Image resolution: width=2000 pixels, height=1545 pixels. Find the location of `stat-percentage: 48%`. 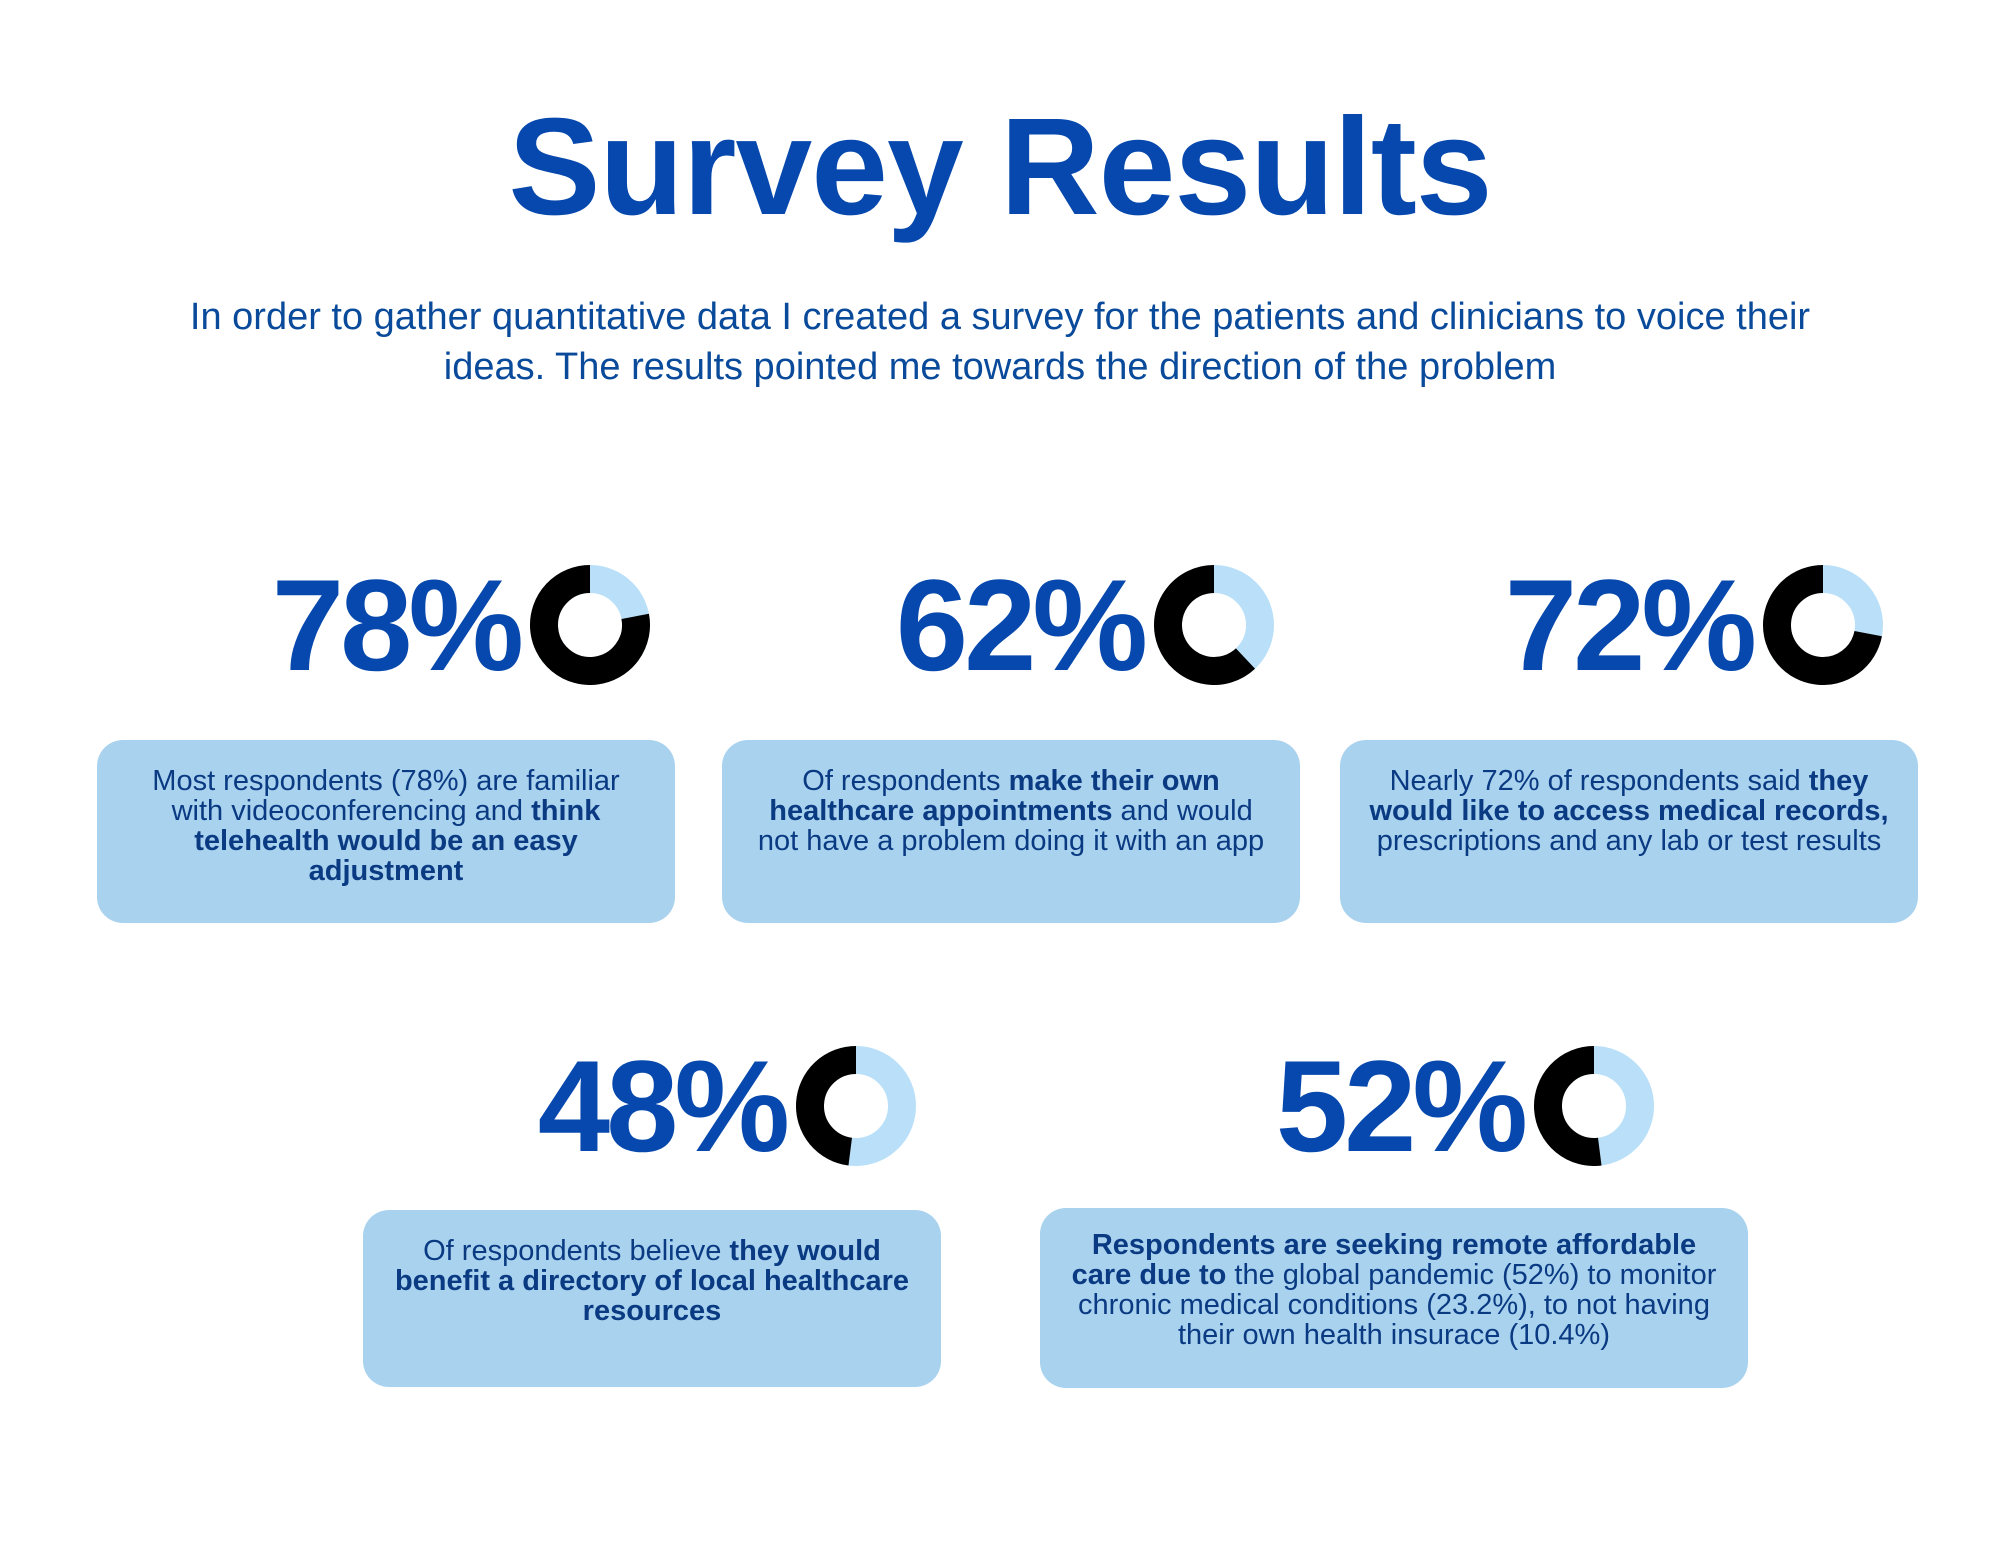

stat-percentage: 48% is located at coordinates (663, 1106).